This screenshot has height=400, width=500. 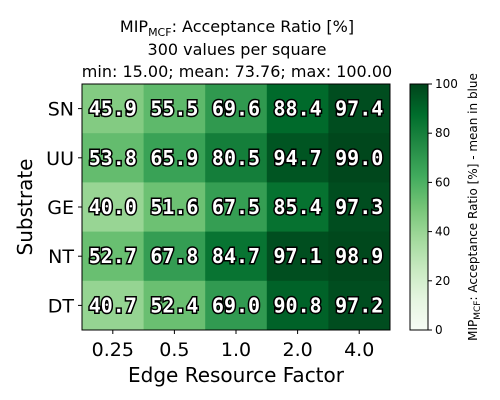 What do you see at coordinates (439, 330) in the screenshot?
I see `colorbar-tick-label: 0` at bounding box center [439, 330].